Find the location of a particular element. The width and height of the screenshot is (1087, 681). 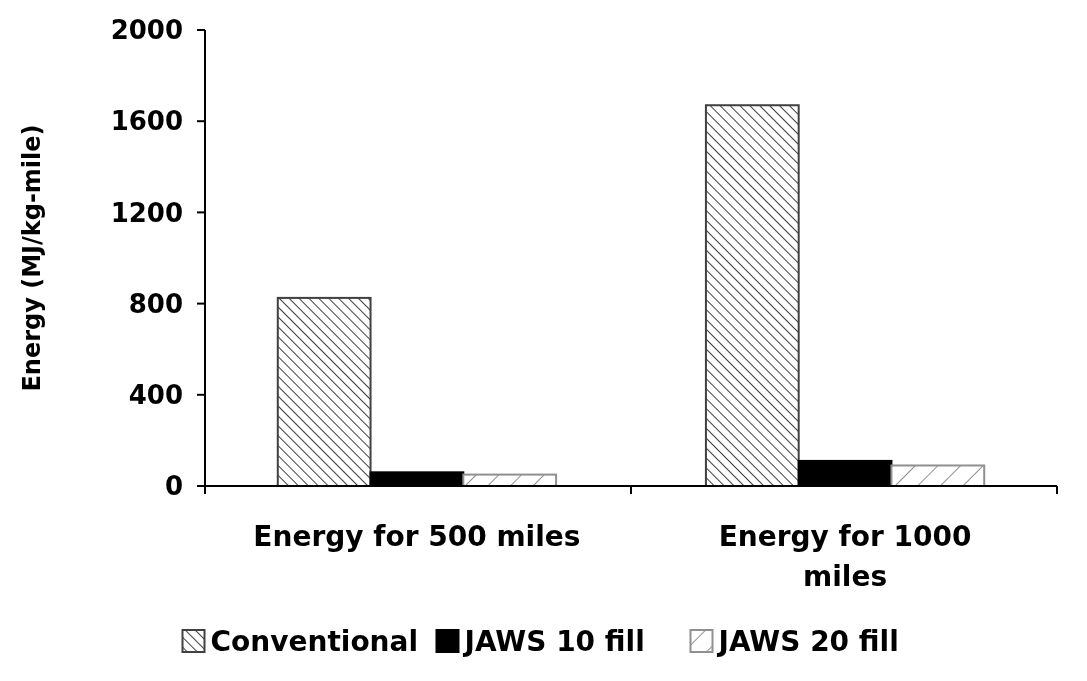

y-axis-title: Energy (MJ/kg-mile) is located at coordinates (32, 258).